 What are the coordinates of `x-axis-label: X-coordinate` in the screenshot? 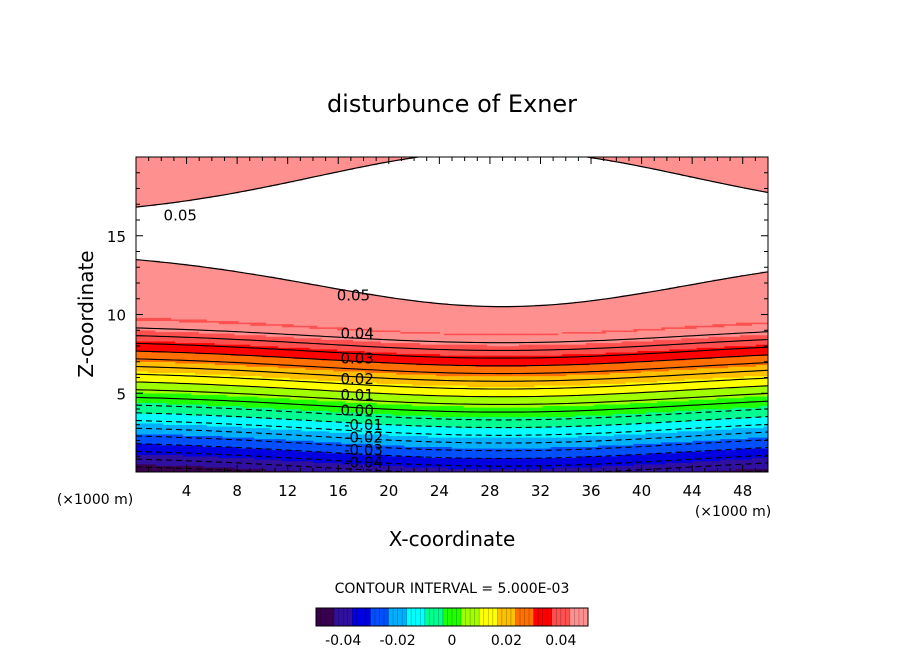 It's located at (452, 539).